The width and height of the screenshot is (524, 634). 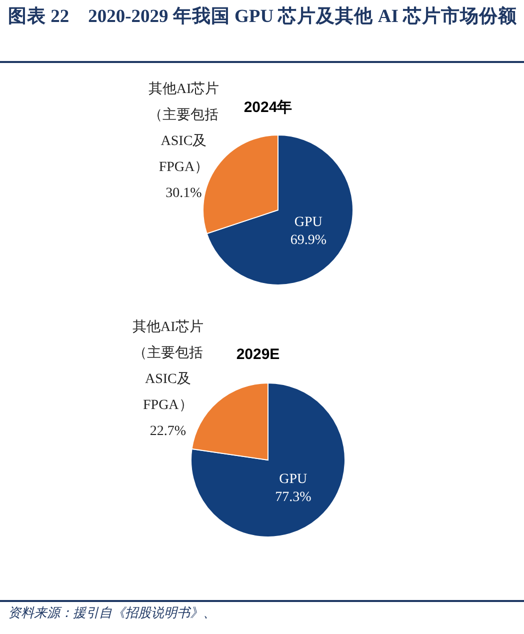 What do you see at coordinates (293, 498) in the screenshot?
I see `data-label: 77.3%` at bounding box center [293, 498].